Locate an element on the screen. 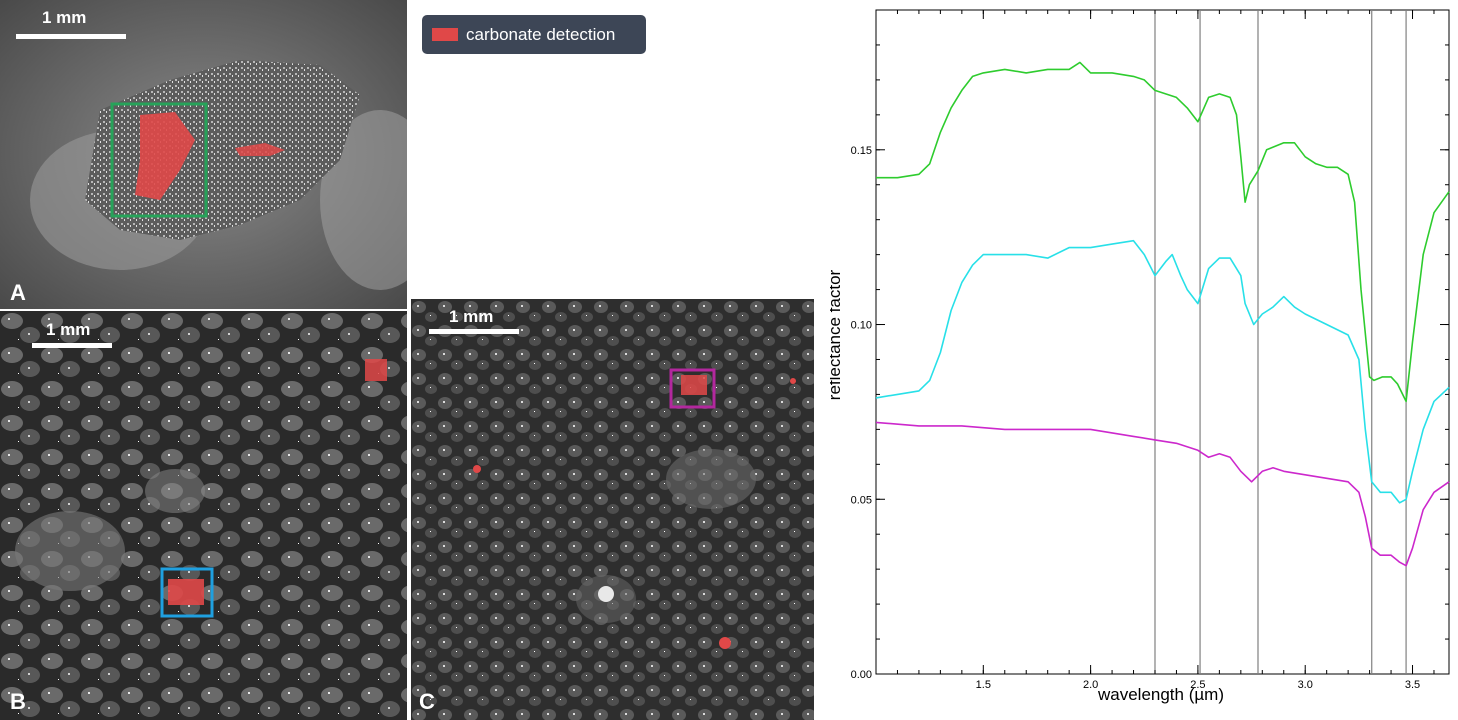 This screenshot has height=720, width=1458. y-axis-label: reflectance factor is located at coordinates (837, 334).